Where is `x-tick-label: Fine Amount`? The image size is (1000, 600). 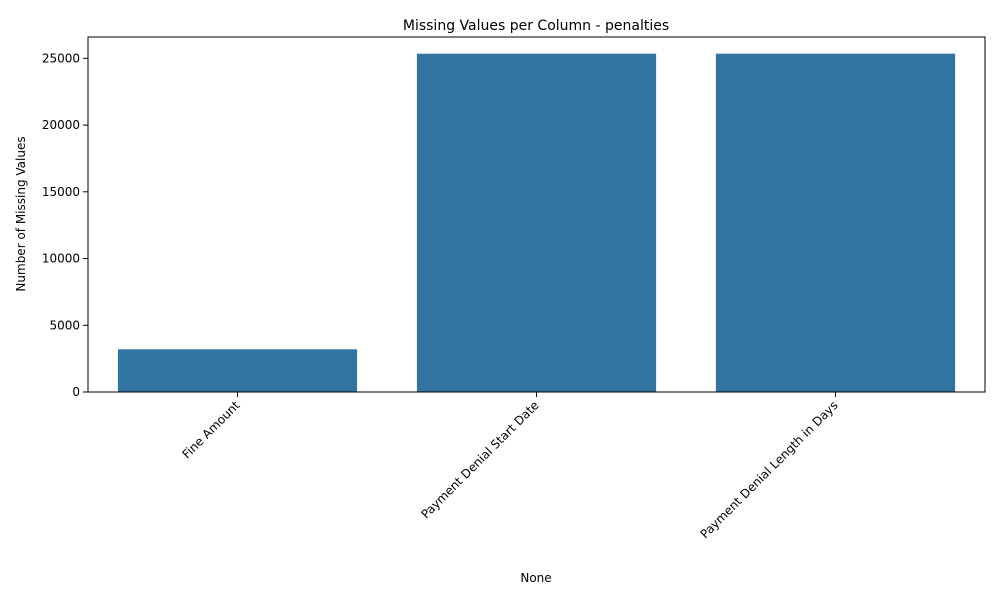
x-tick-label: Fine Amount is located at coordinates (210, 429).